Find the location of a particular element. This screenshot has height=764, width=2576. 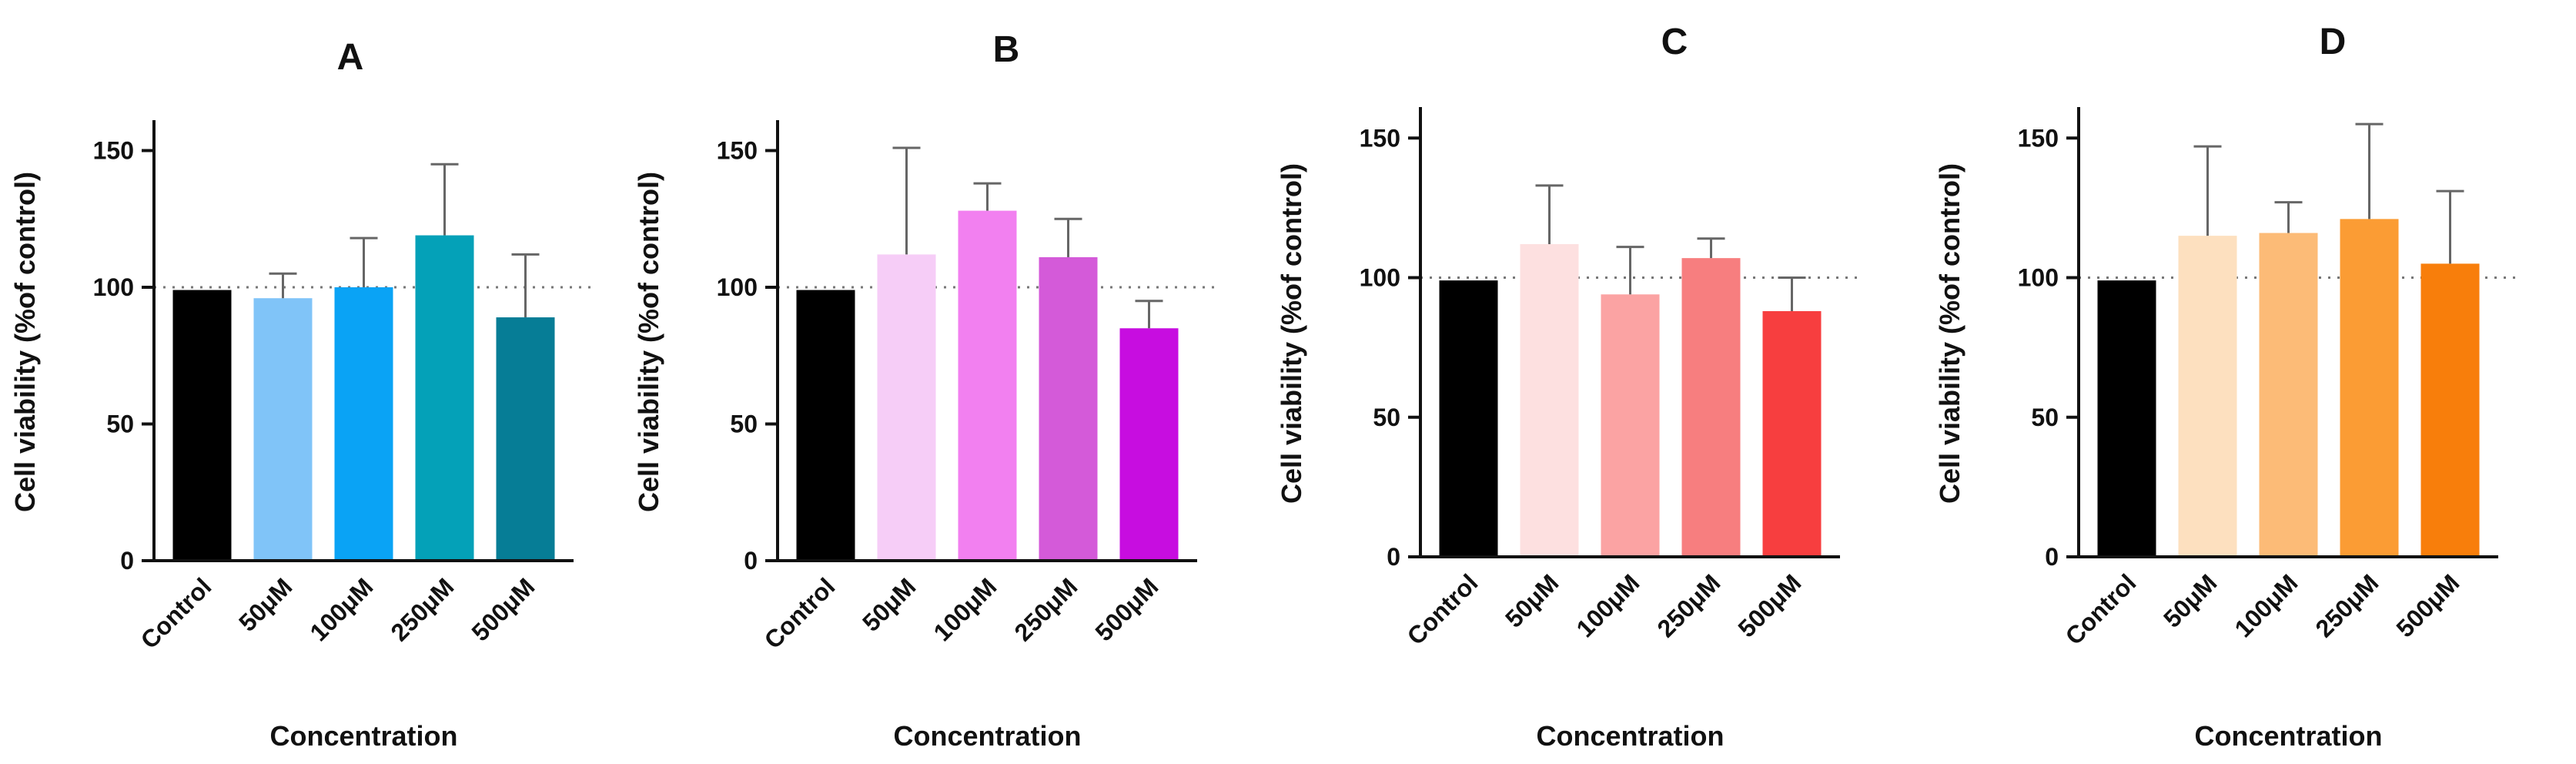

panel-title: D is located at coordinates (2333, 42).